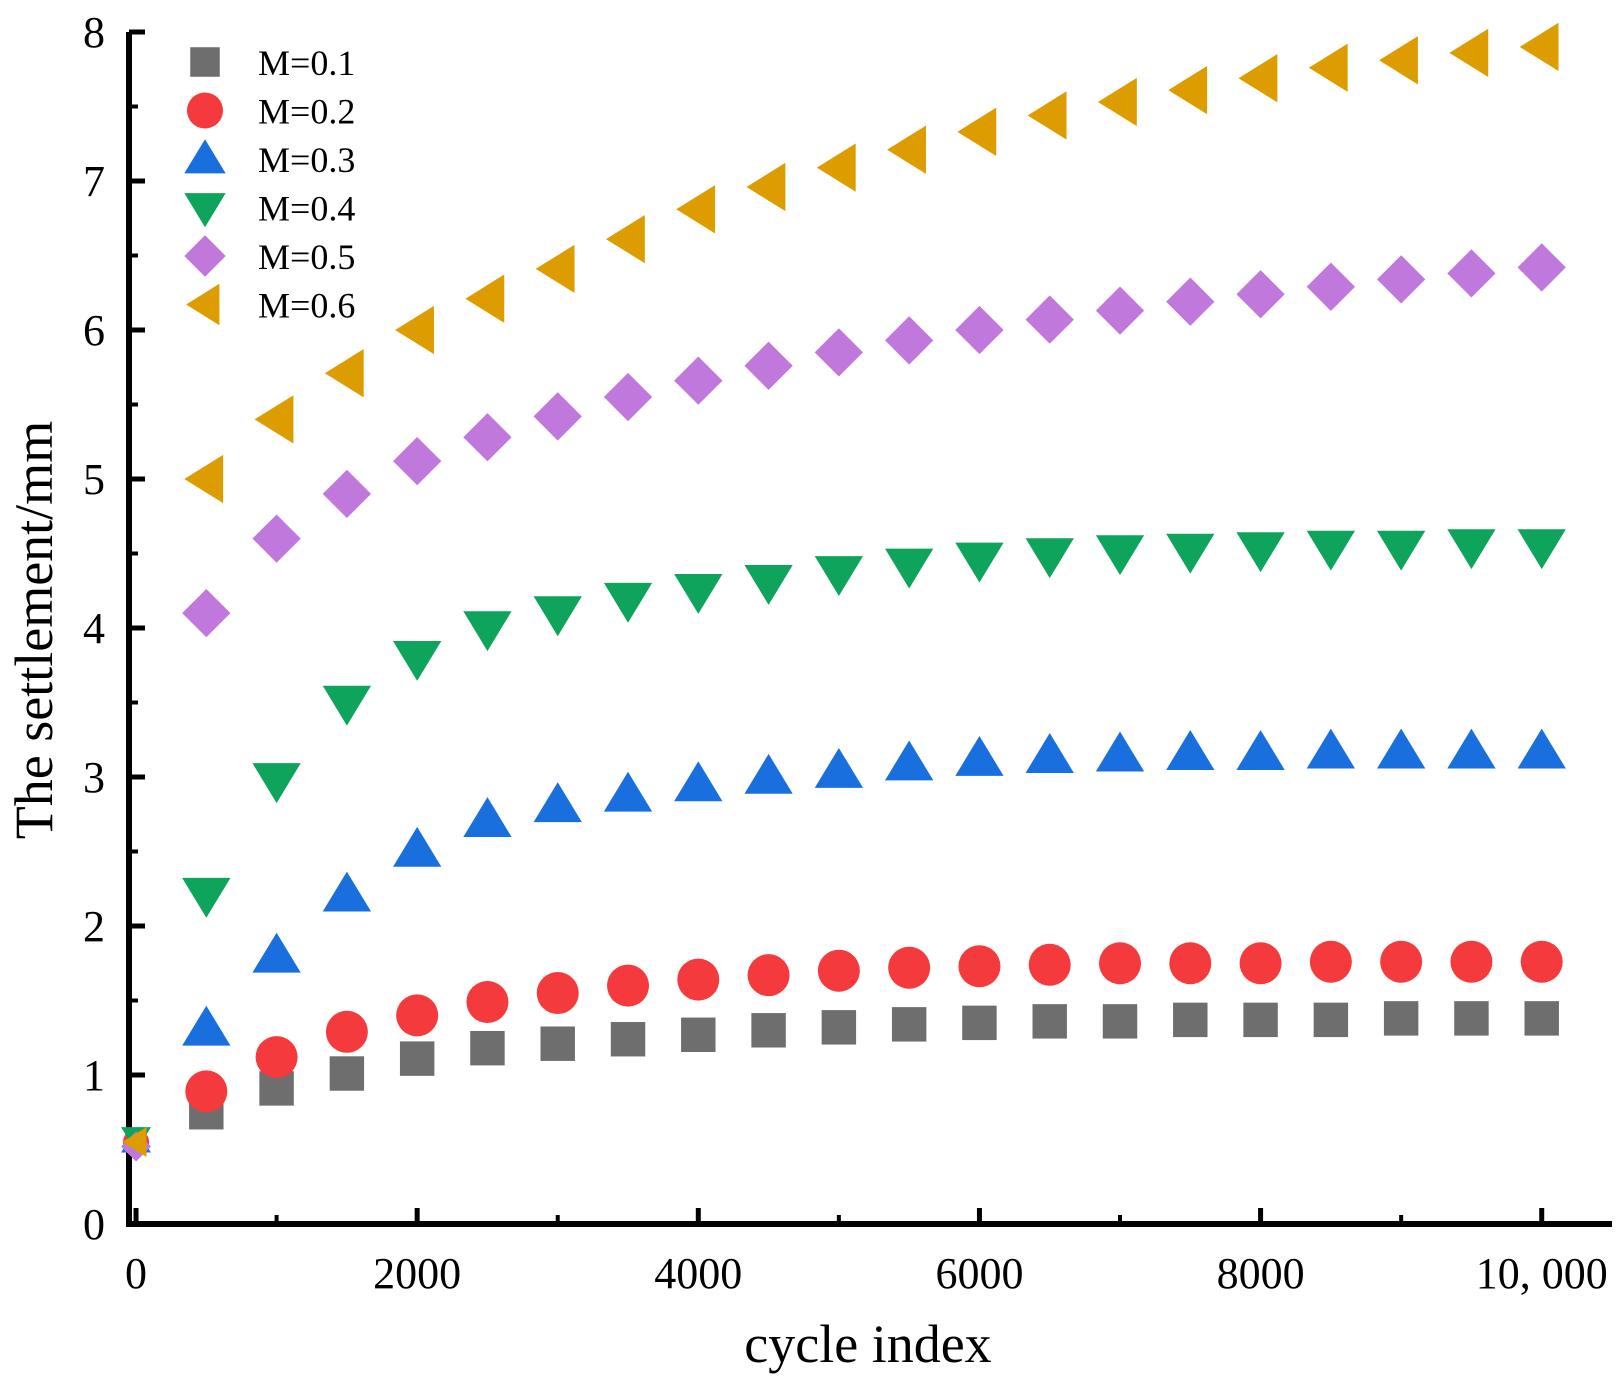 The width and height of the screenshot is (1624, 1384). I want to click on y-tick-label: 4, so click(94, 628).